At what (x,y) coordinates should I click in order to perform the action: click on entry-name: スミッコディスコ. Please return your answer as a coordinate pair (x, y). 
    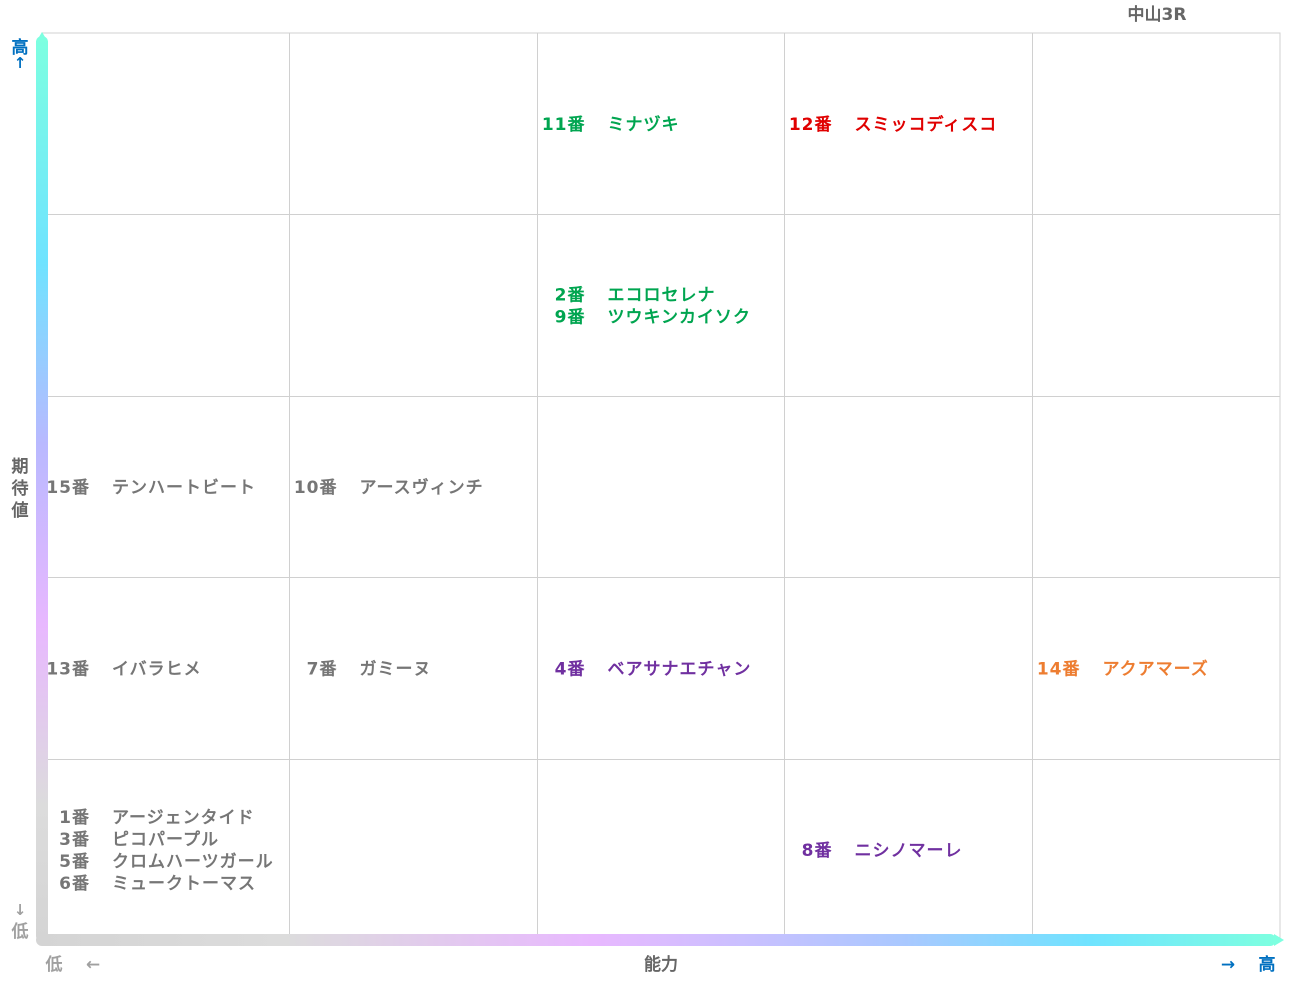
    Looking at the image, I should click on (926, 124).